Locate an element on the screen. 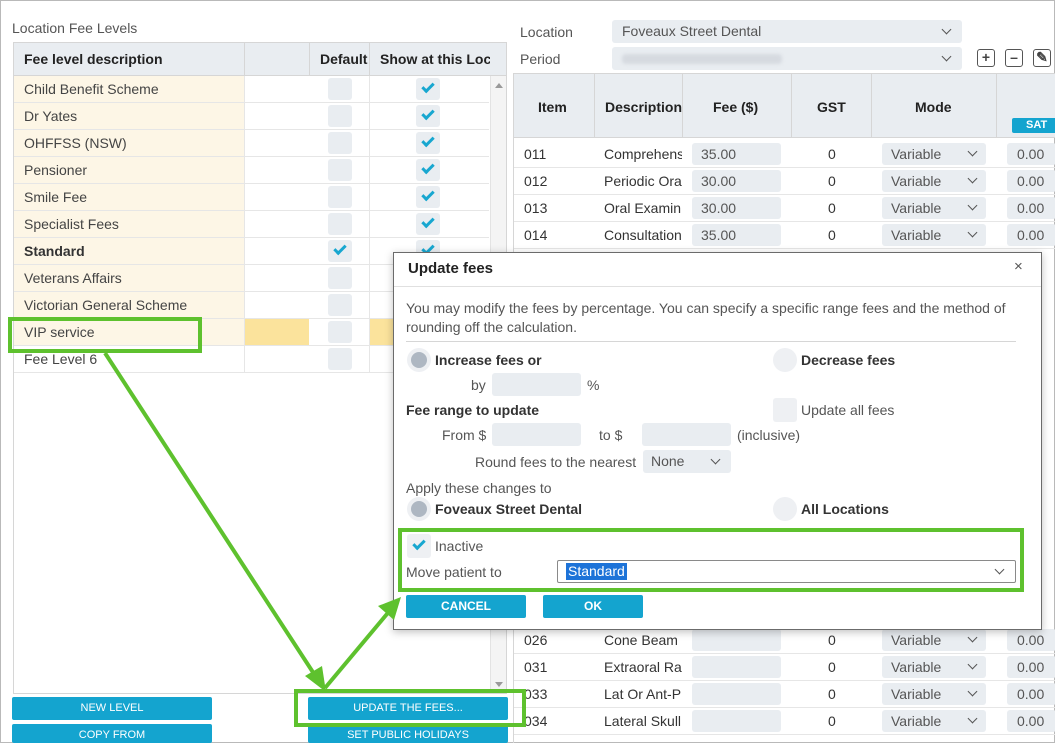  sat-day-badge: SAT is located at coordinates (1033, 125).